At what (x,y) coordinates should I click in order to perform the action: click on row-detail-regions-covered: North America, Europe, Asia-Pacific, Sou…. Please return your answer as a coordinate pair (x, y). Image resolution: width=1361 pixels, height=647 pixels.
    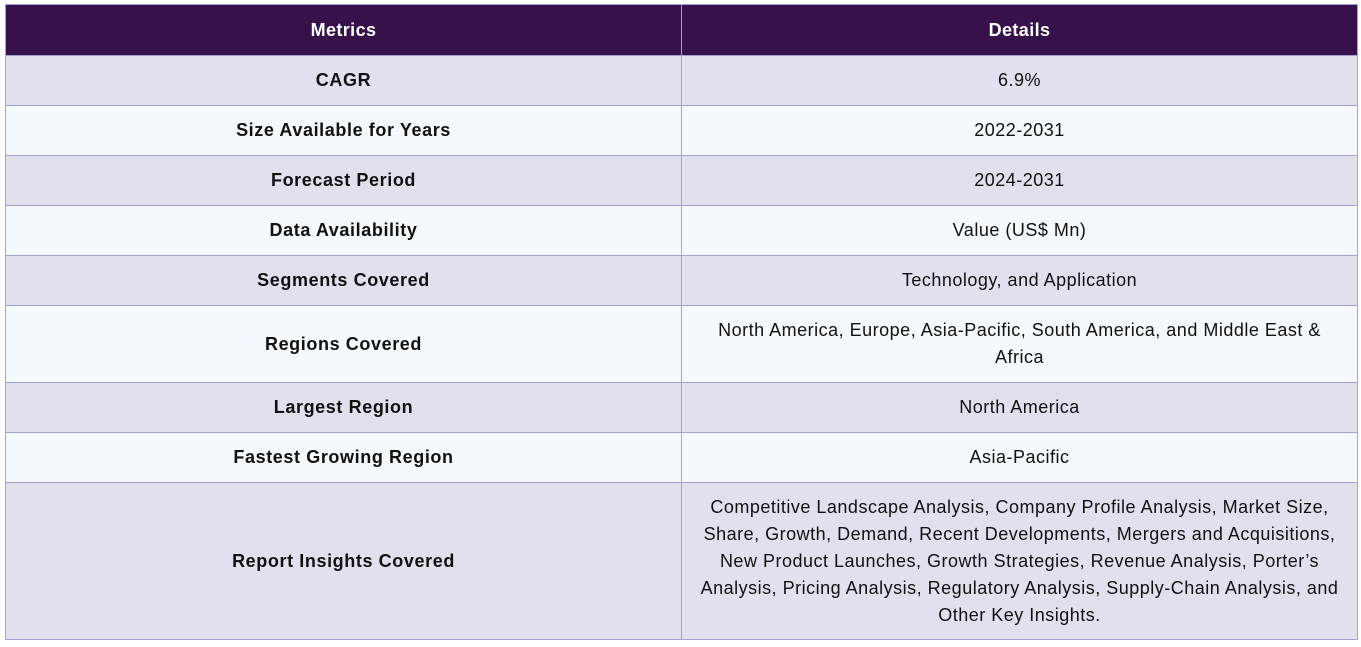
    Looking at the image, I should click on (1019, 344).